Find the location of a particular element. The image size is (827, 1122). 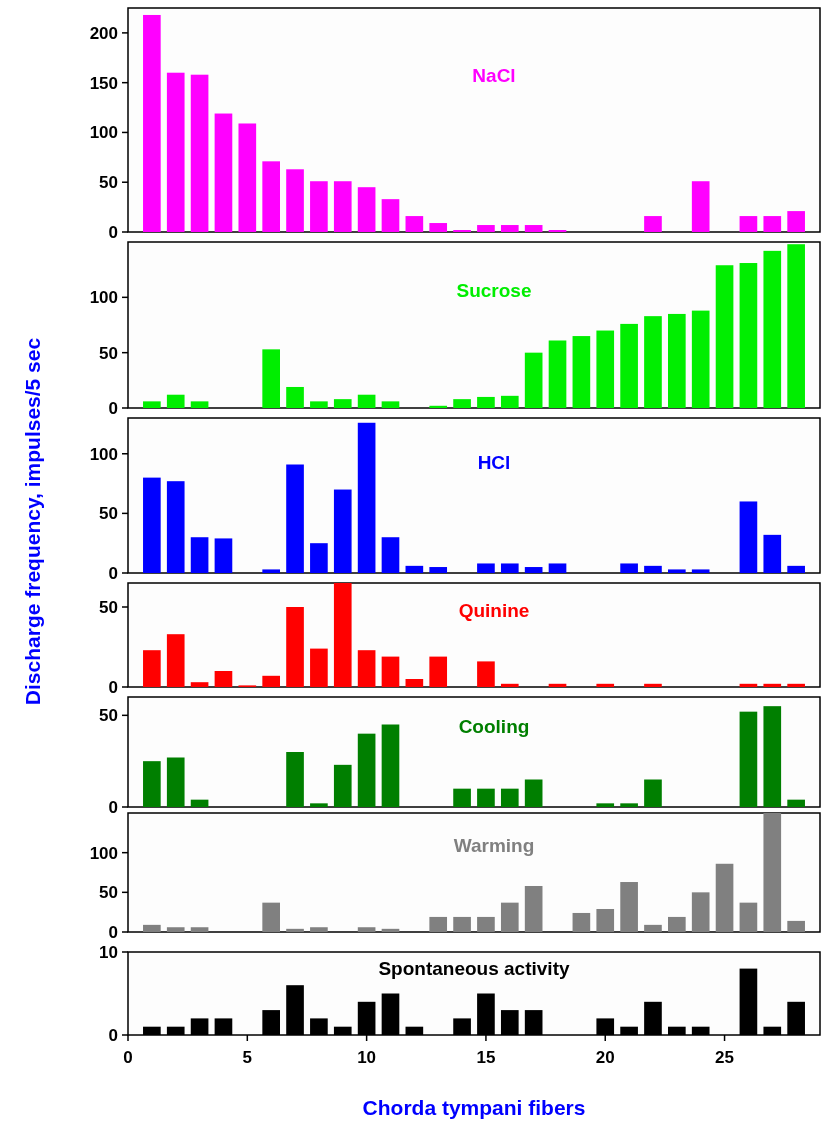

x-tick-label: 5 is located at coordinates (247, 1057).